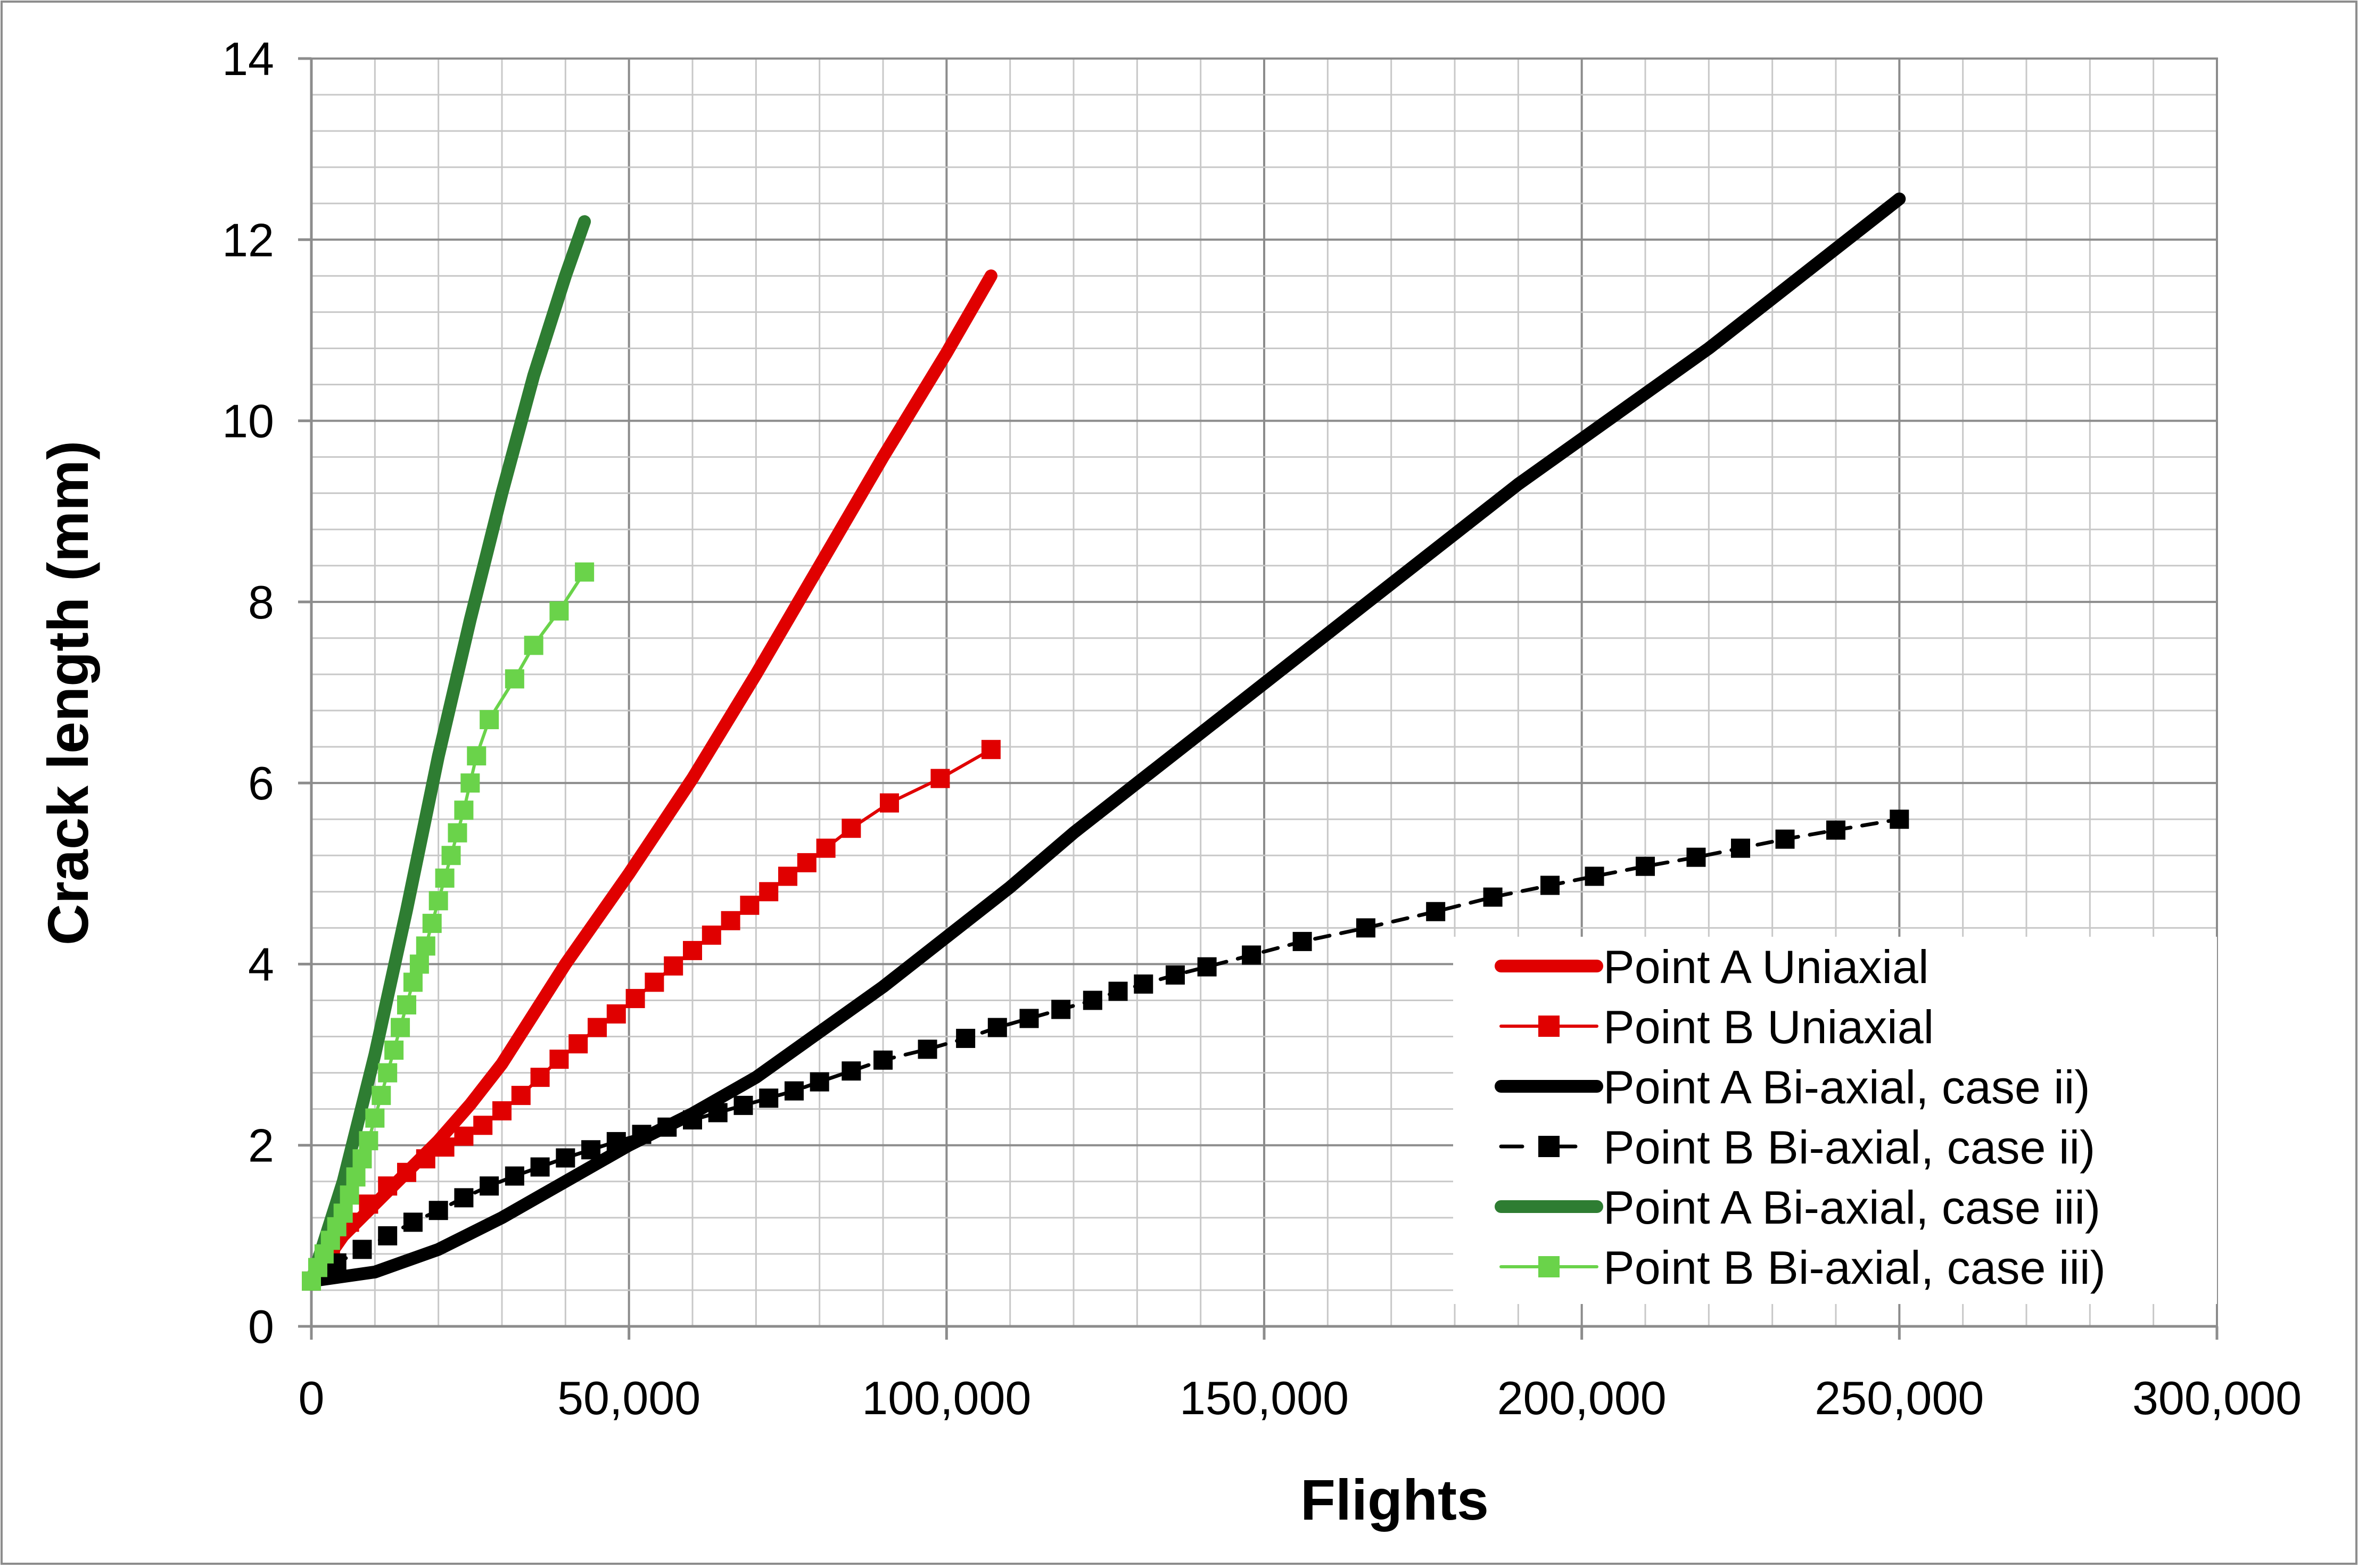 This screenshot has width=2358, height=1568. I want to click on x-tick-label: 300,000, so click(2217, 1398).